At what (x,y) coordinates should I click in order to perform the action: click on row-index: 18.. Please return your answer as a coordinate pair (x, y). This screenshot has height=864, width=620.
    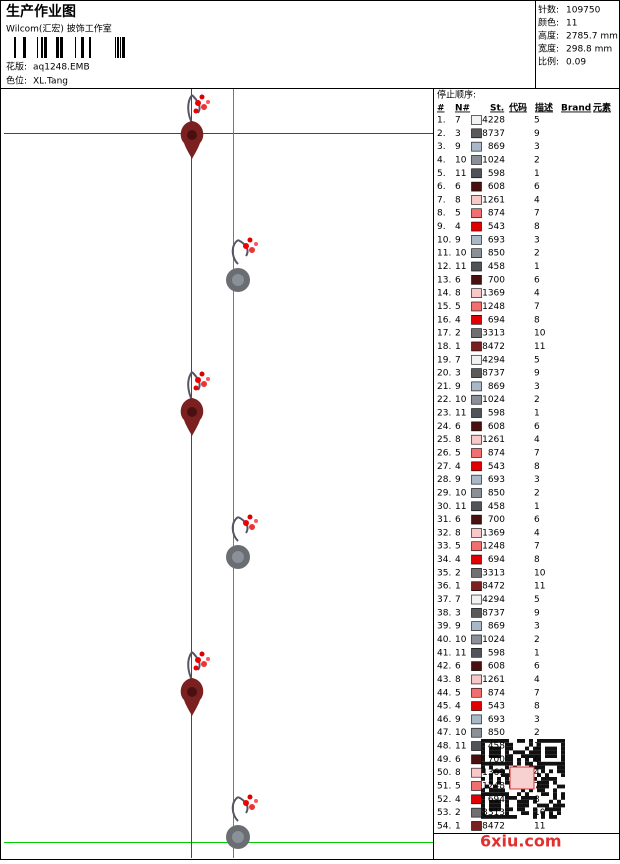
    Looking at the image, I should click on (444, 347).